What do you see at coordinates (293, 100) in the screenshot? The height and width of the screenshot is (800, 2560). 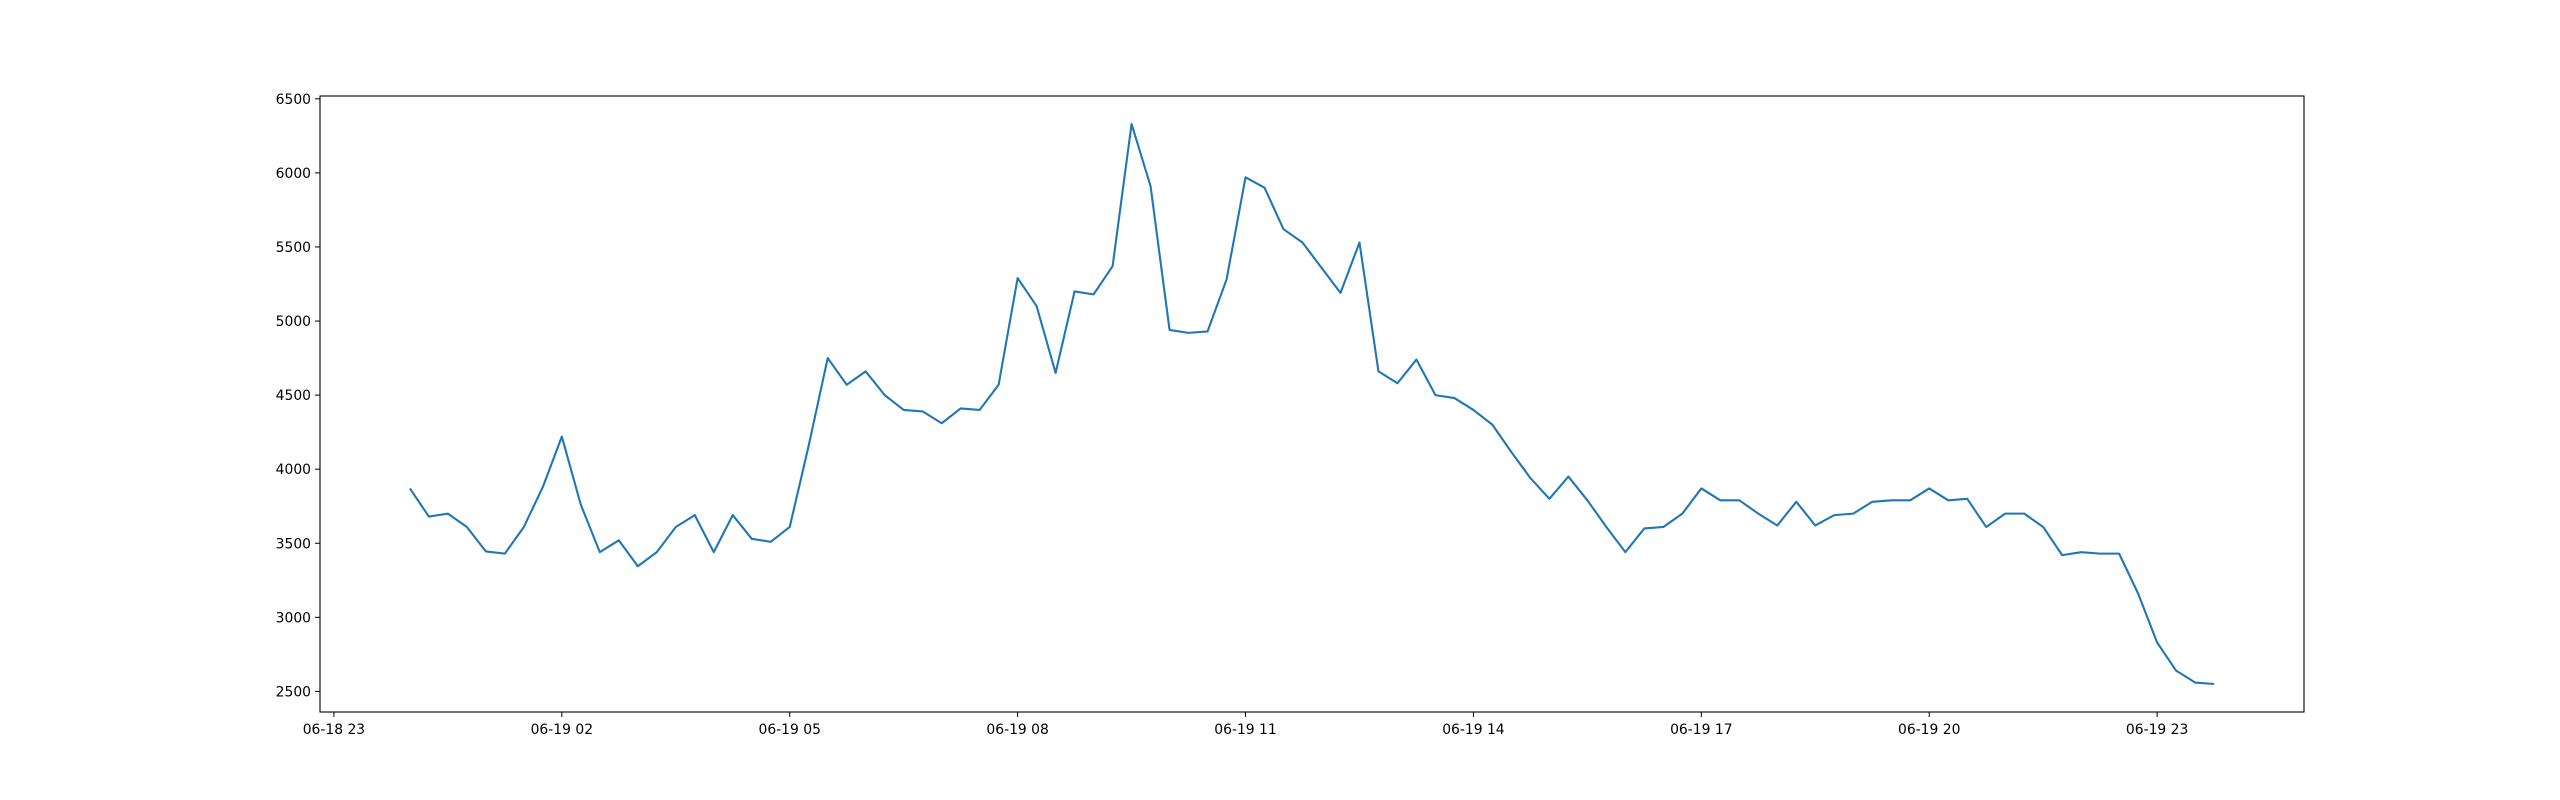 I see `y-tick-label: 6500` at bounding box center [293, 100].